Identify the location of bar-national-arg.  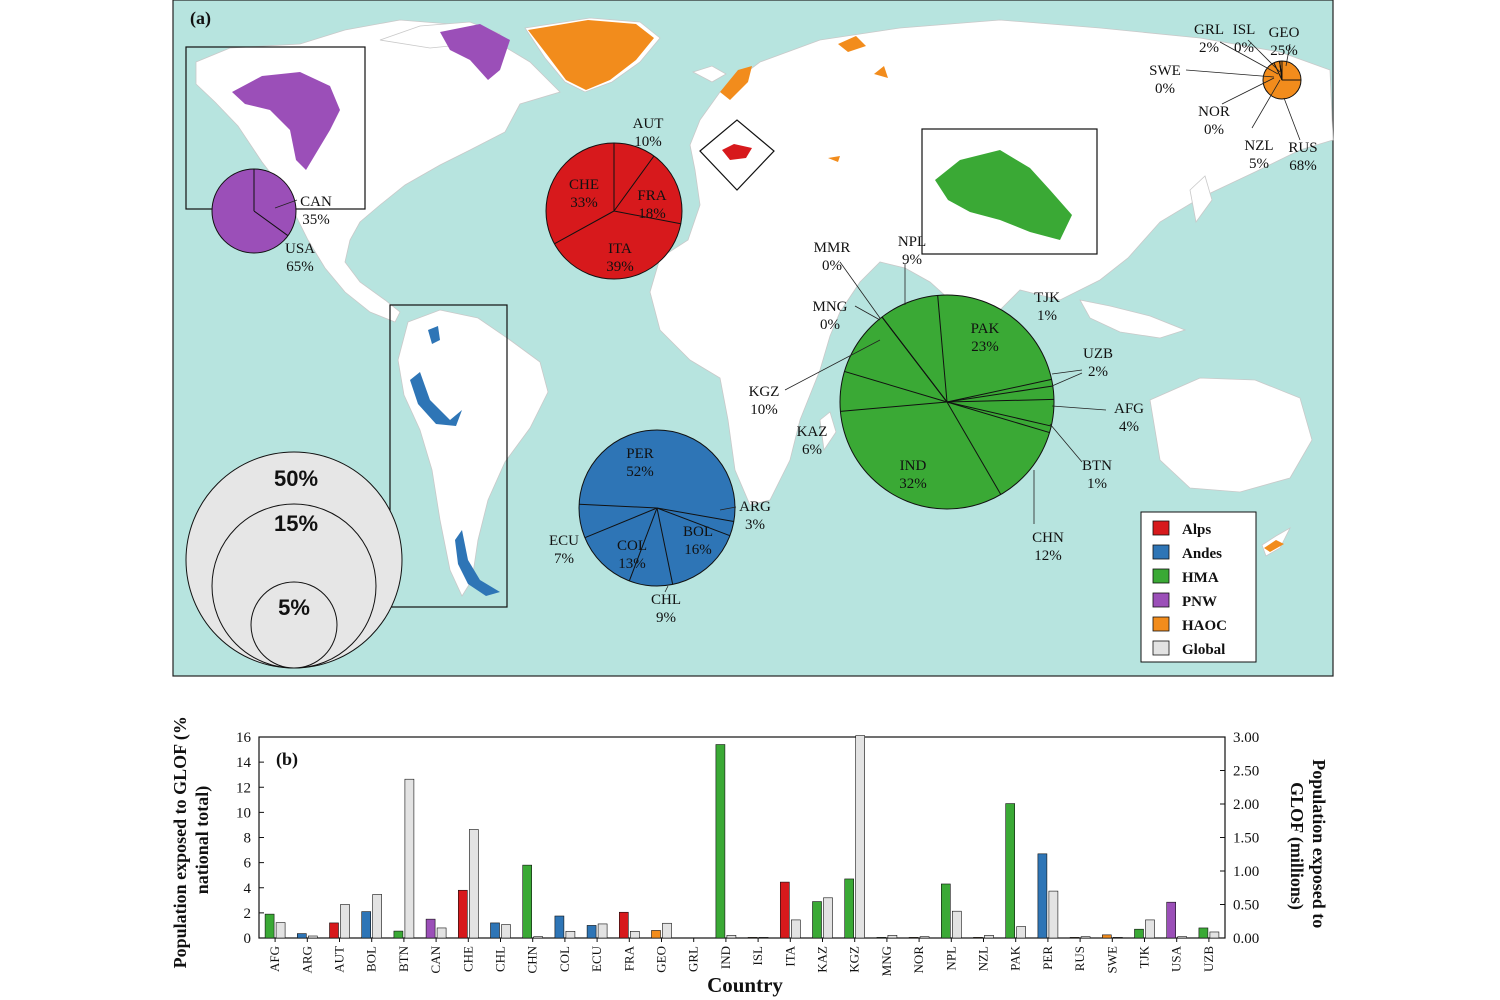
(301, 936).